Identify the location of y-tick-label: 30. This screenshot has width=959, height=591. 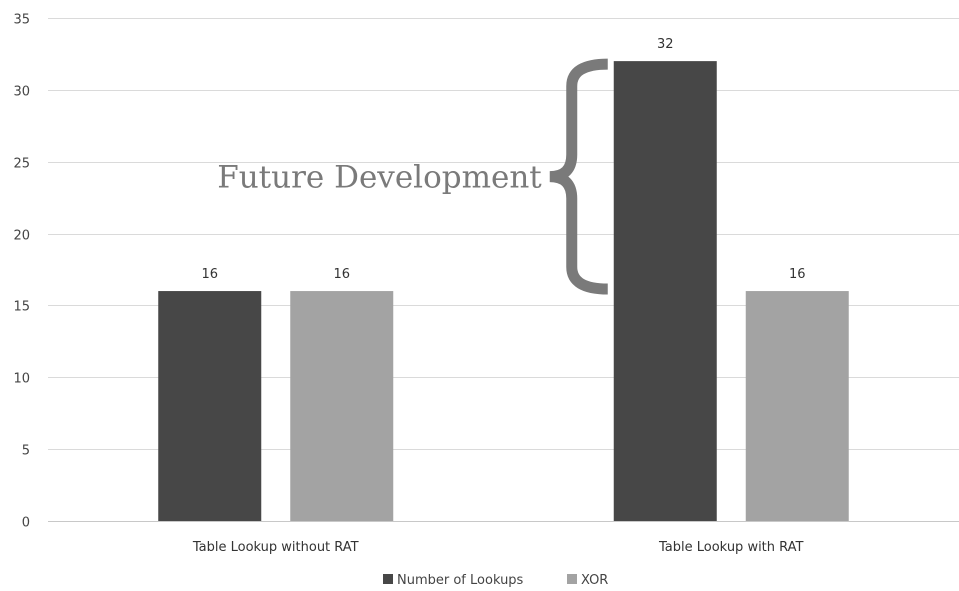
(21, 92).